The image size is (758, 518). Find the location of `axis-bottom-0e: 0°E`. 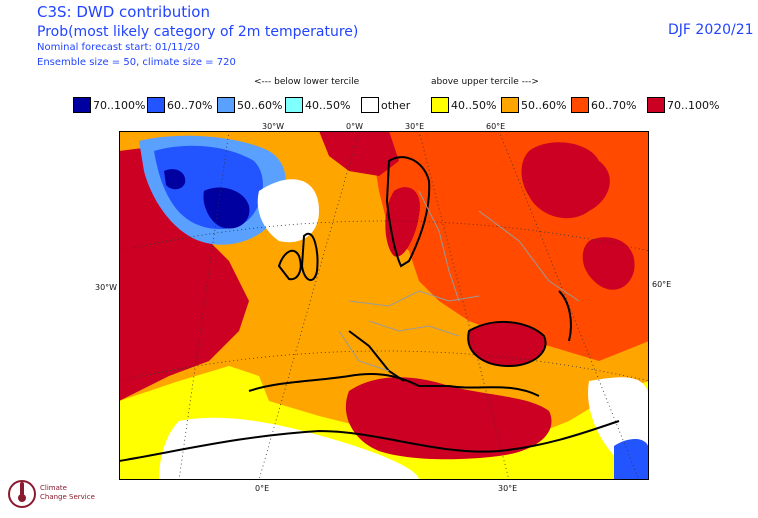

axis-bottom-0e: 0°E is located at coordinates (262, 488).